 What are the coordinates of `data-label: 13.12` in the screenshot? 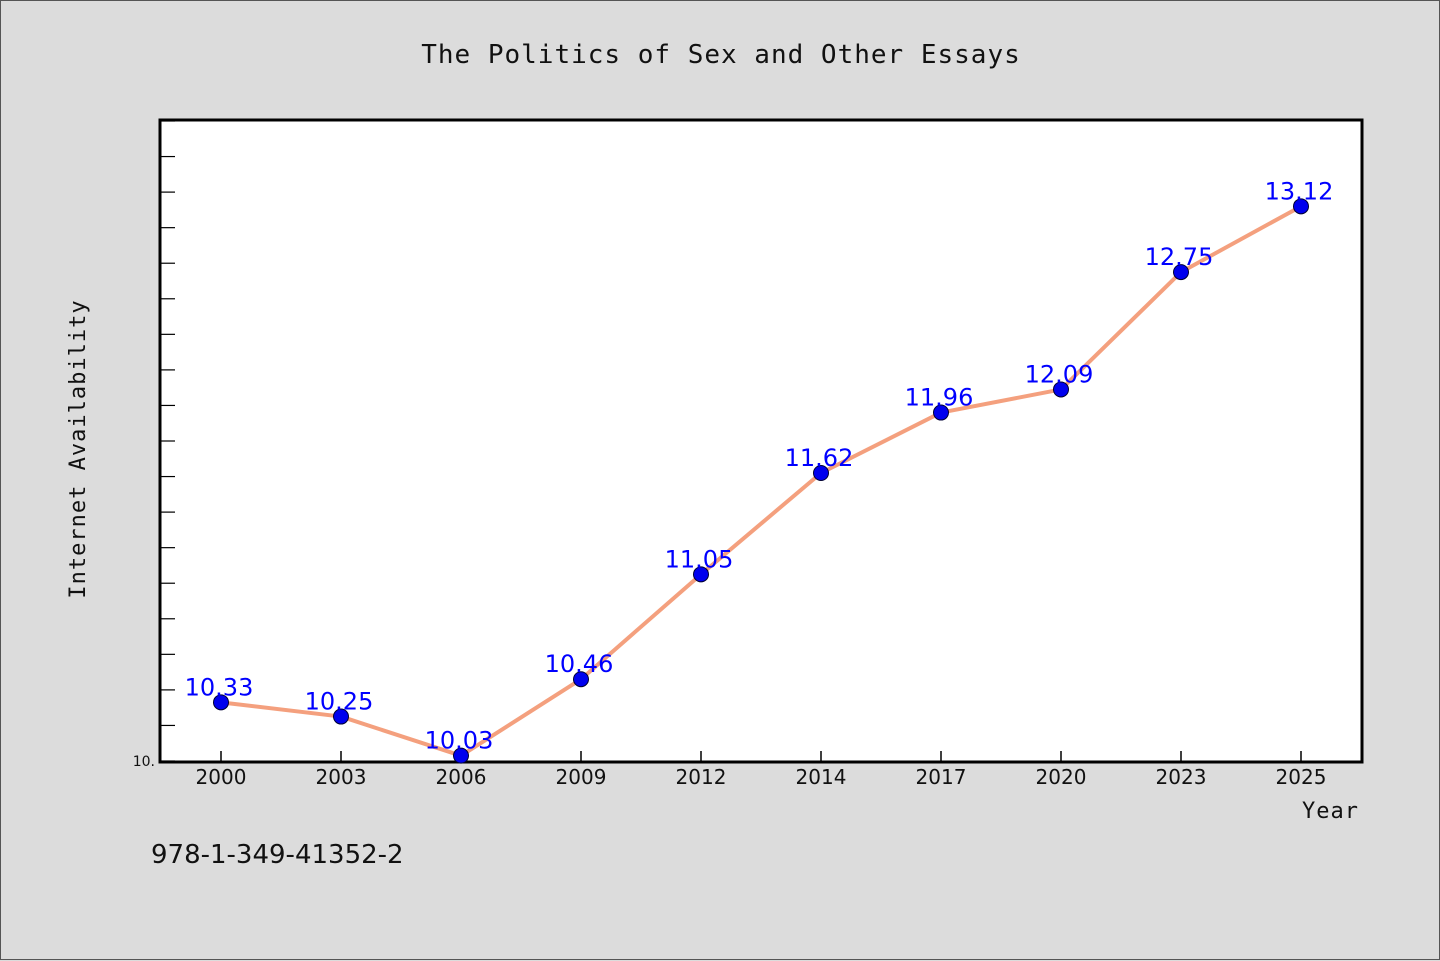 It's located at (1299, 191).